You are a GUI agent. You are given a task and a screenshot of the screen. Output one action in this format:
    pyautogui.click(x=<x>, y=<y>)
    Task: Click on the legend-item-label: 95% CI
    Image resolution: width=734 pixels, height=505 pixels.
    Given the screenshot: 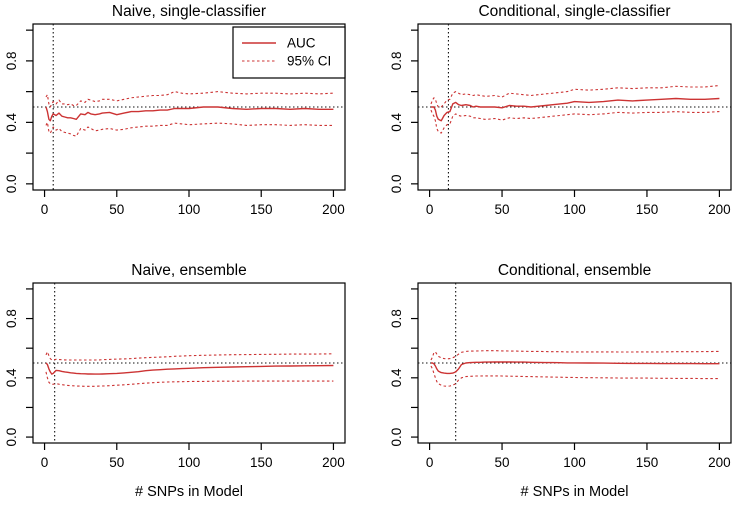 What is the action you would take?
    pyautogui.click(x=309, y=61)
    